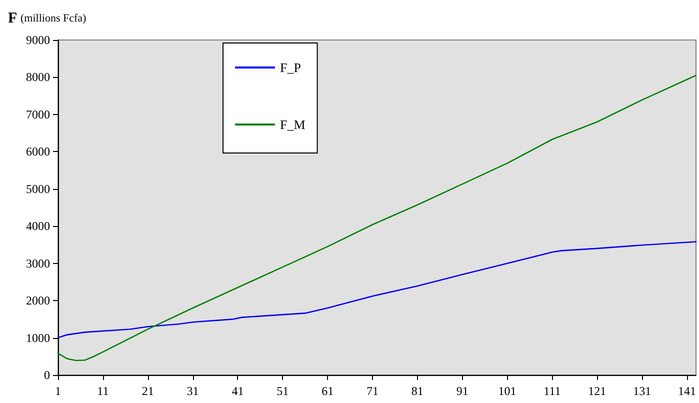 Image resolution: width=699 pixels, height=403 pixels. Describe the element at coordinates (38, 151) in the screenshot. I see `y-tick-label: 6000` at that location.